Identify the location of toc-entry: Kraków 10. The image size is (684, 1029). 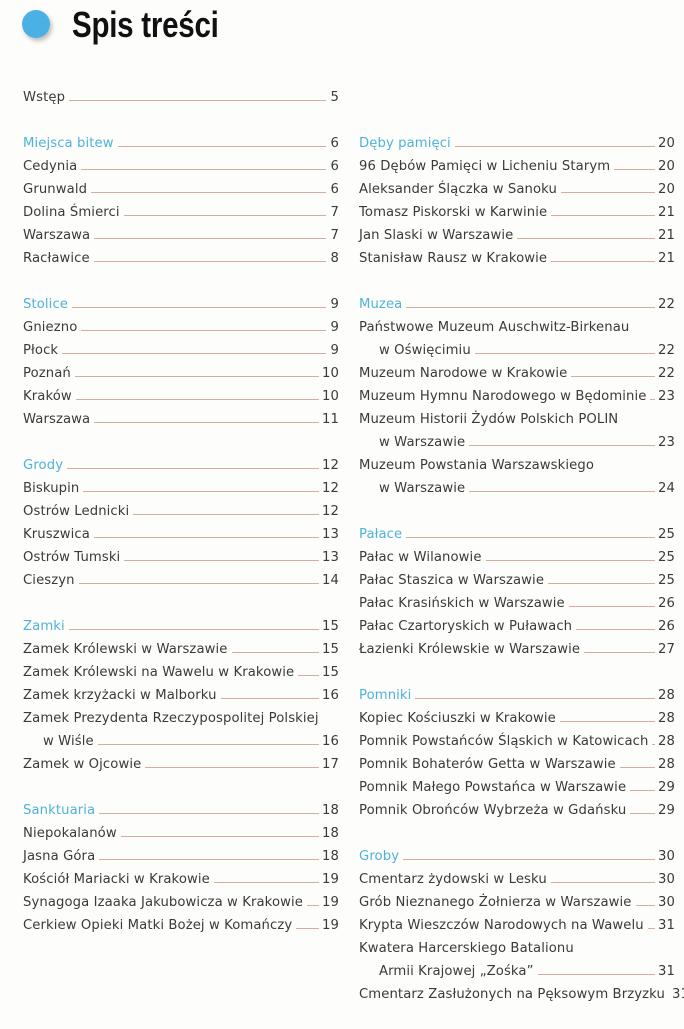
(181, 396).